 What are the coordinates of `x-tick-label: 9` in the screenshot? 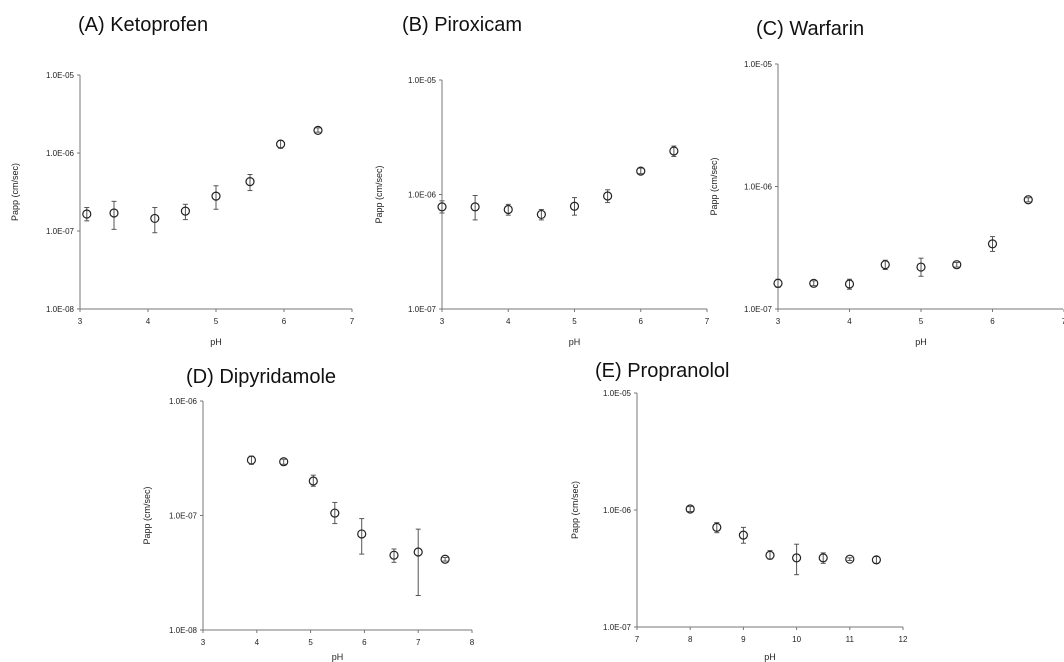 It's located at (743, 639).